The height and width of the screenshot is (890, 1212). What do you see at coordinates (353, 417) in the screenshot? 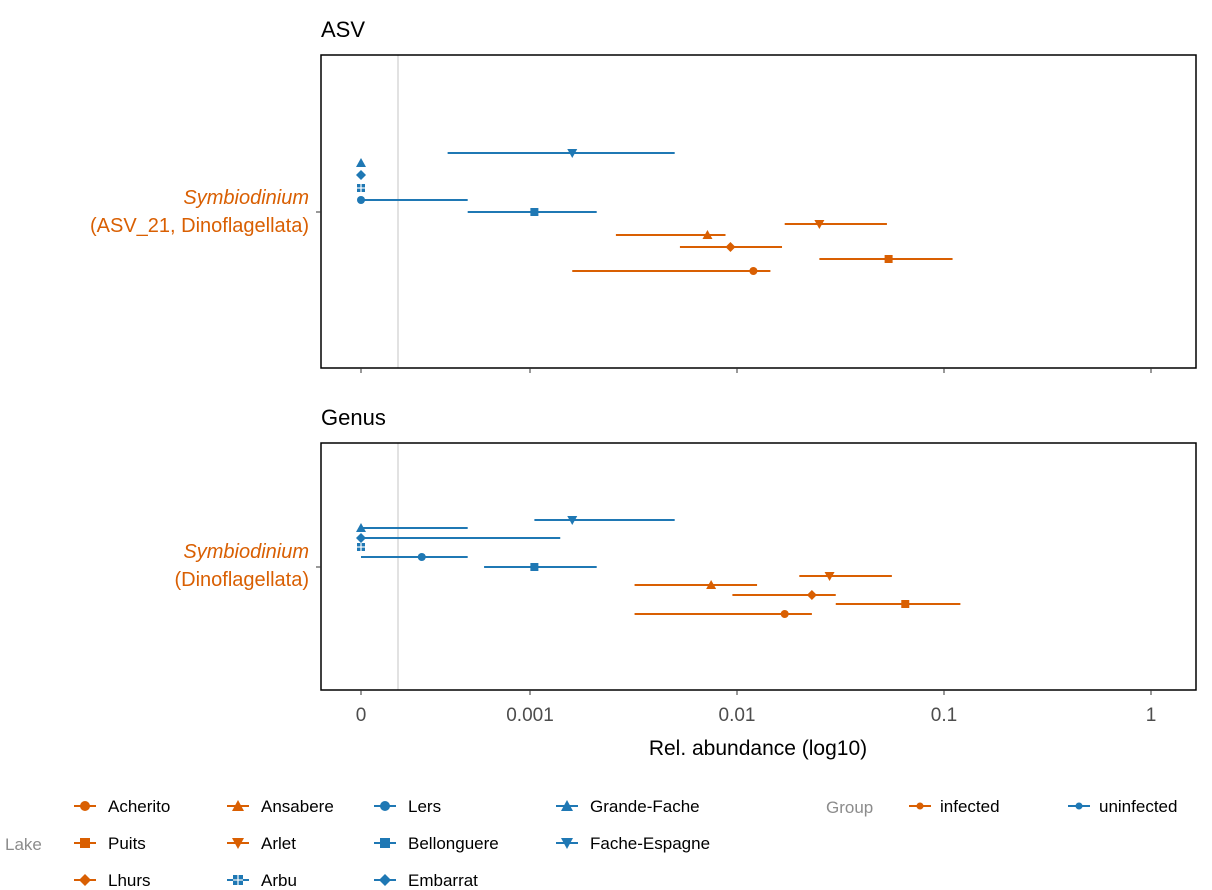
I see `panel-title-genus: Genus` at bounding box center [353, 417].